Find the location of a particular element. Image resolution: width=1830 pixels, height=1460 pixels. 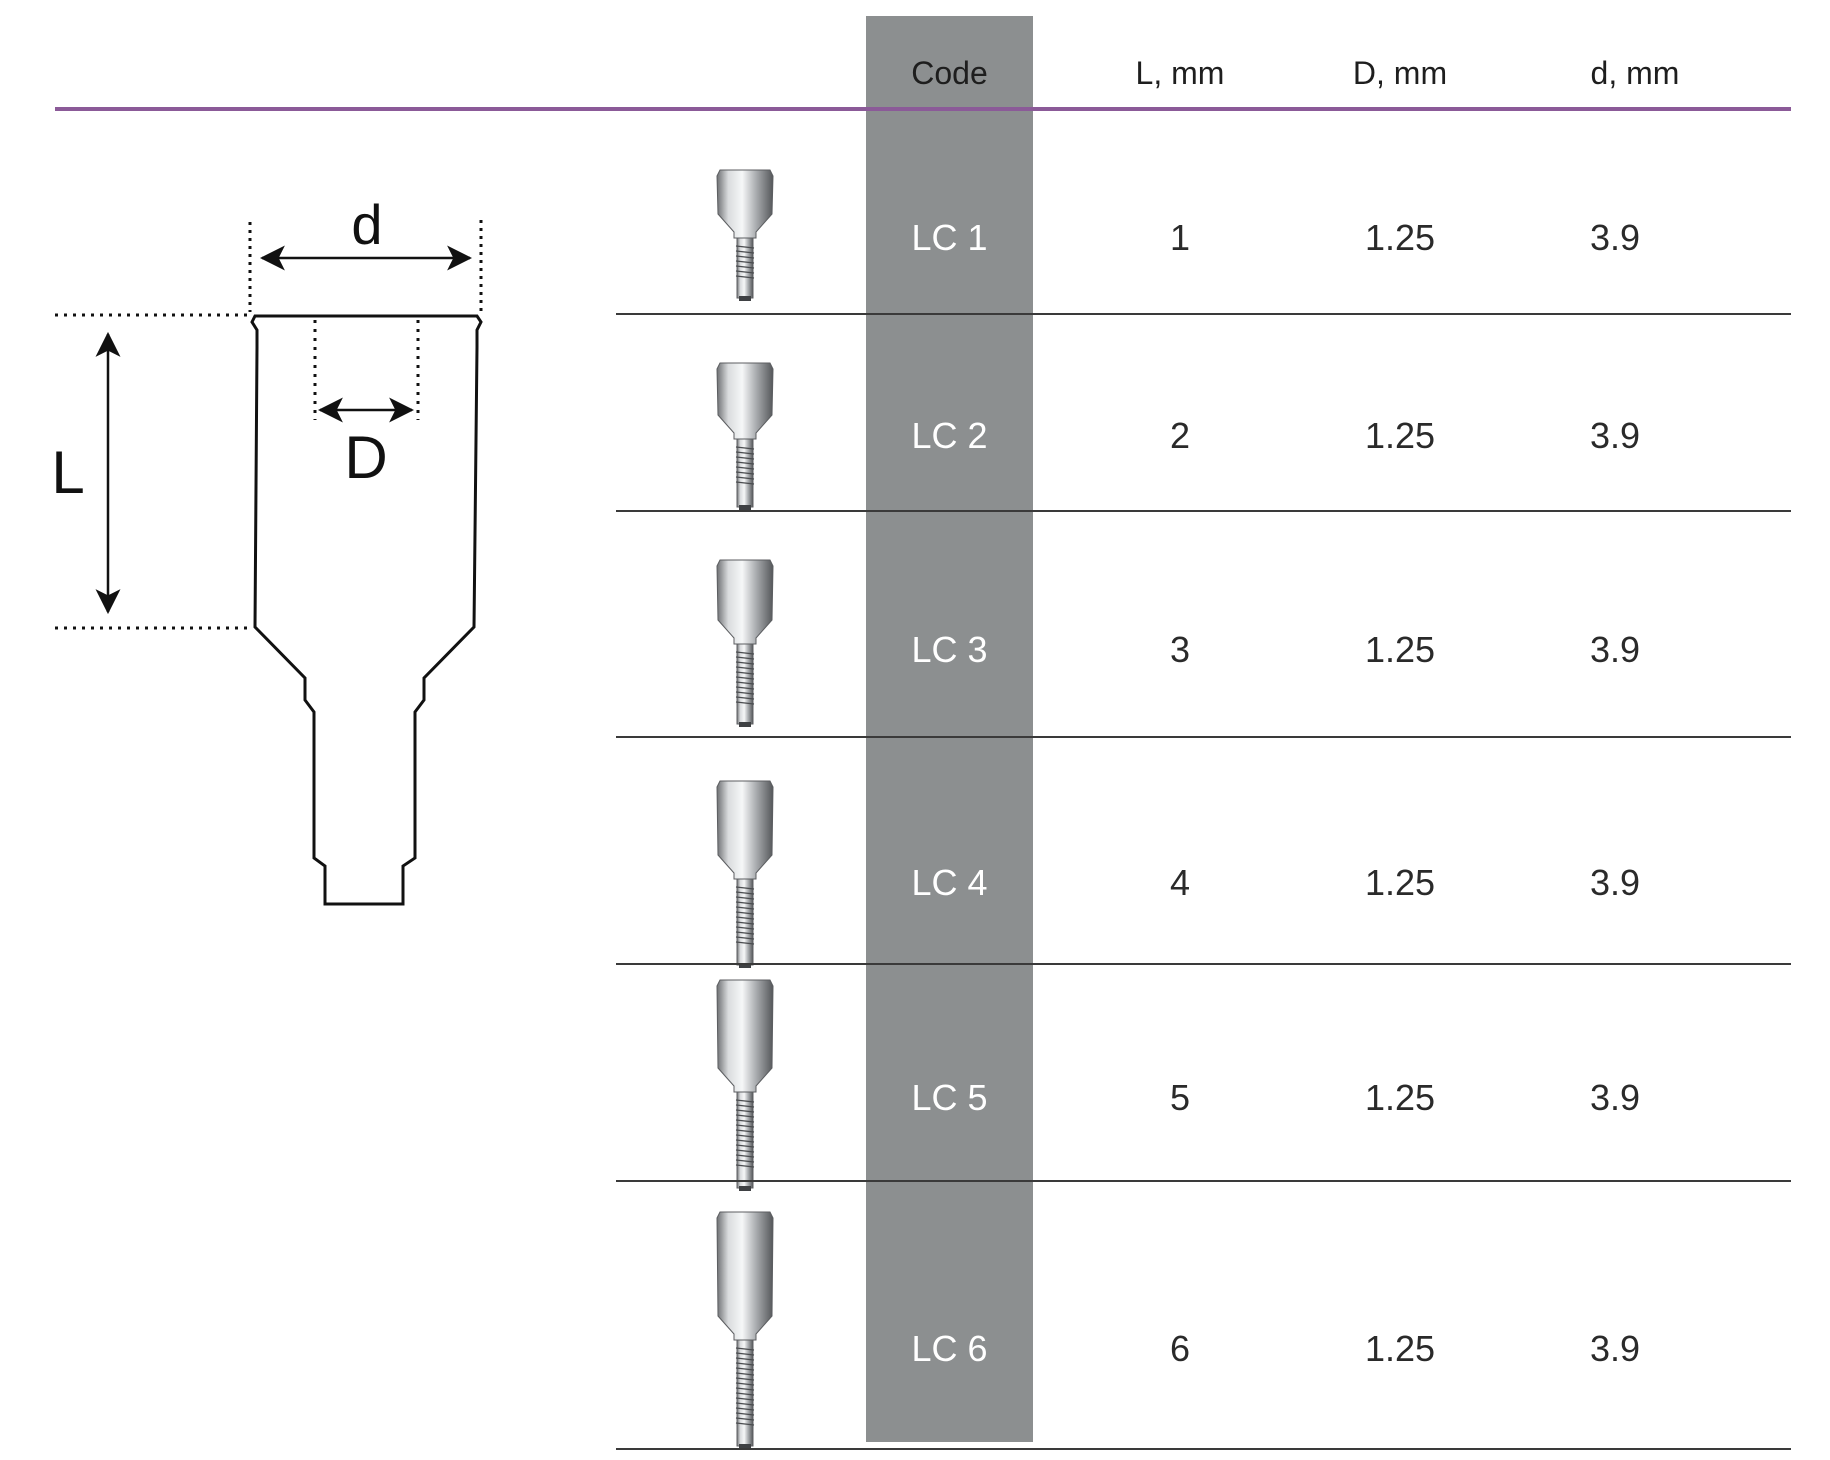

length-cell: 5 is located at coordinates (1180, 1097).